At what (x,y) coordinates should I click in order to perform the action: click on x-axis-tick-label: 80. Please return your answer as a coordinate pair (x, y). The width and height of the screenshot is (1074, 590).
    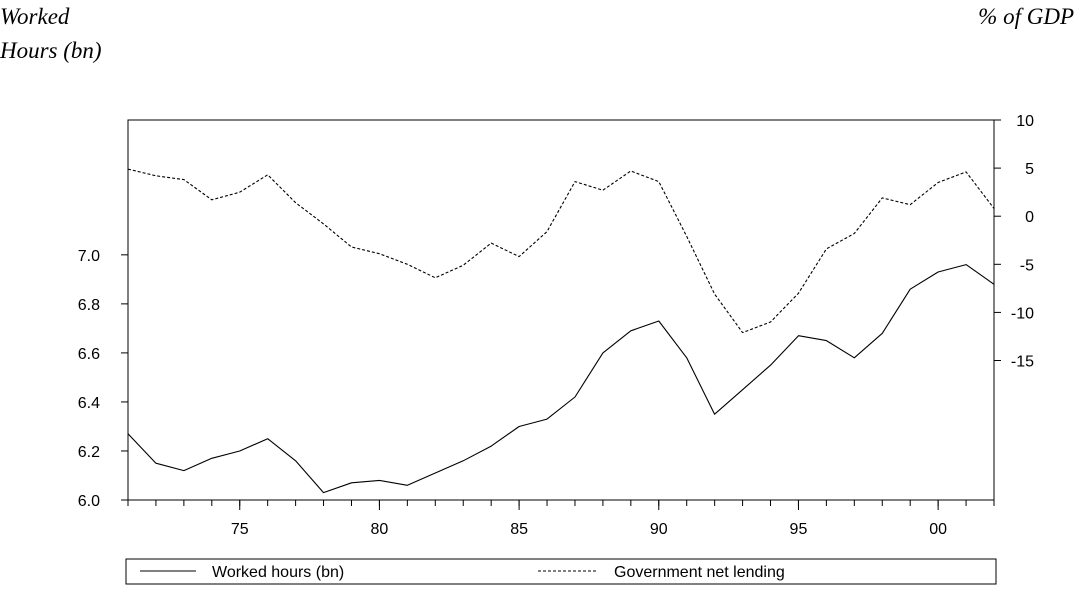
    Looking at the image, I should click on (380, 529).